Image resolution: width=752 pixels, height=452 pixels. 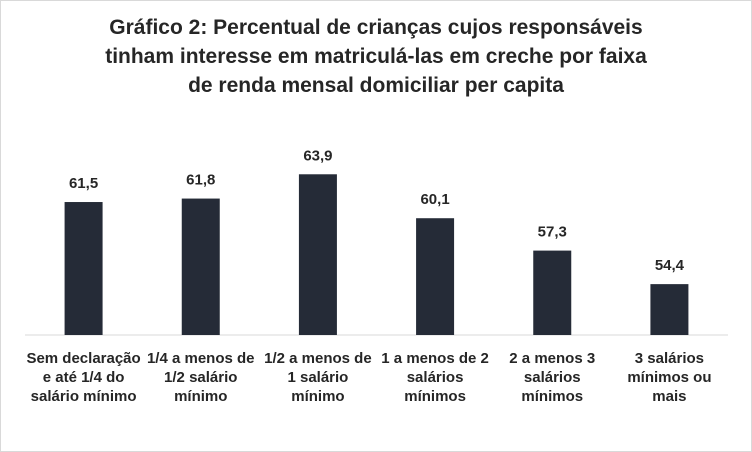 I want to click on category-label-6: 3 salários mínimos ou mais, so click(x=669, y=377).